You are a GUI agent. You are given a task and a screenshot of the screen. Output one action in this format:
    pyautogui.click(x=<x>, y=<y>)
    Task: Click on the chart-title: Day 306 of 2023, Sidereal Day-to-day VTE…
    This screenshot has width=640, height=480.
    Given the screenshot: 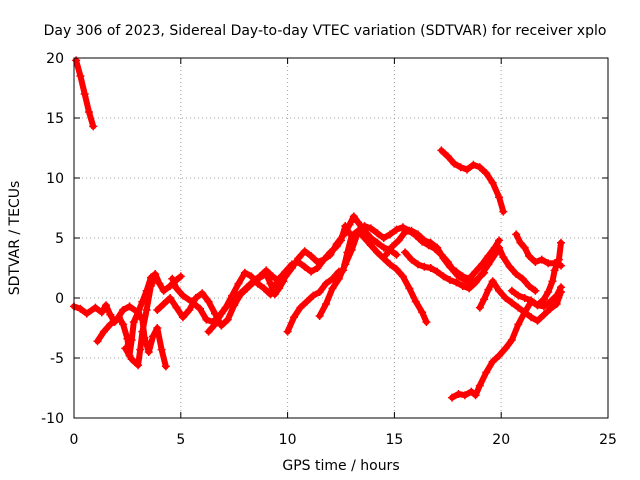 What is the action you would take?
    pyautogui.click(x=325, y=31)
    